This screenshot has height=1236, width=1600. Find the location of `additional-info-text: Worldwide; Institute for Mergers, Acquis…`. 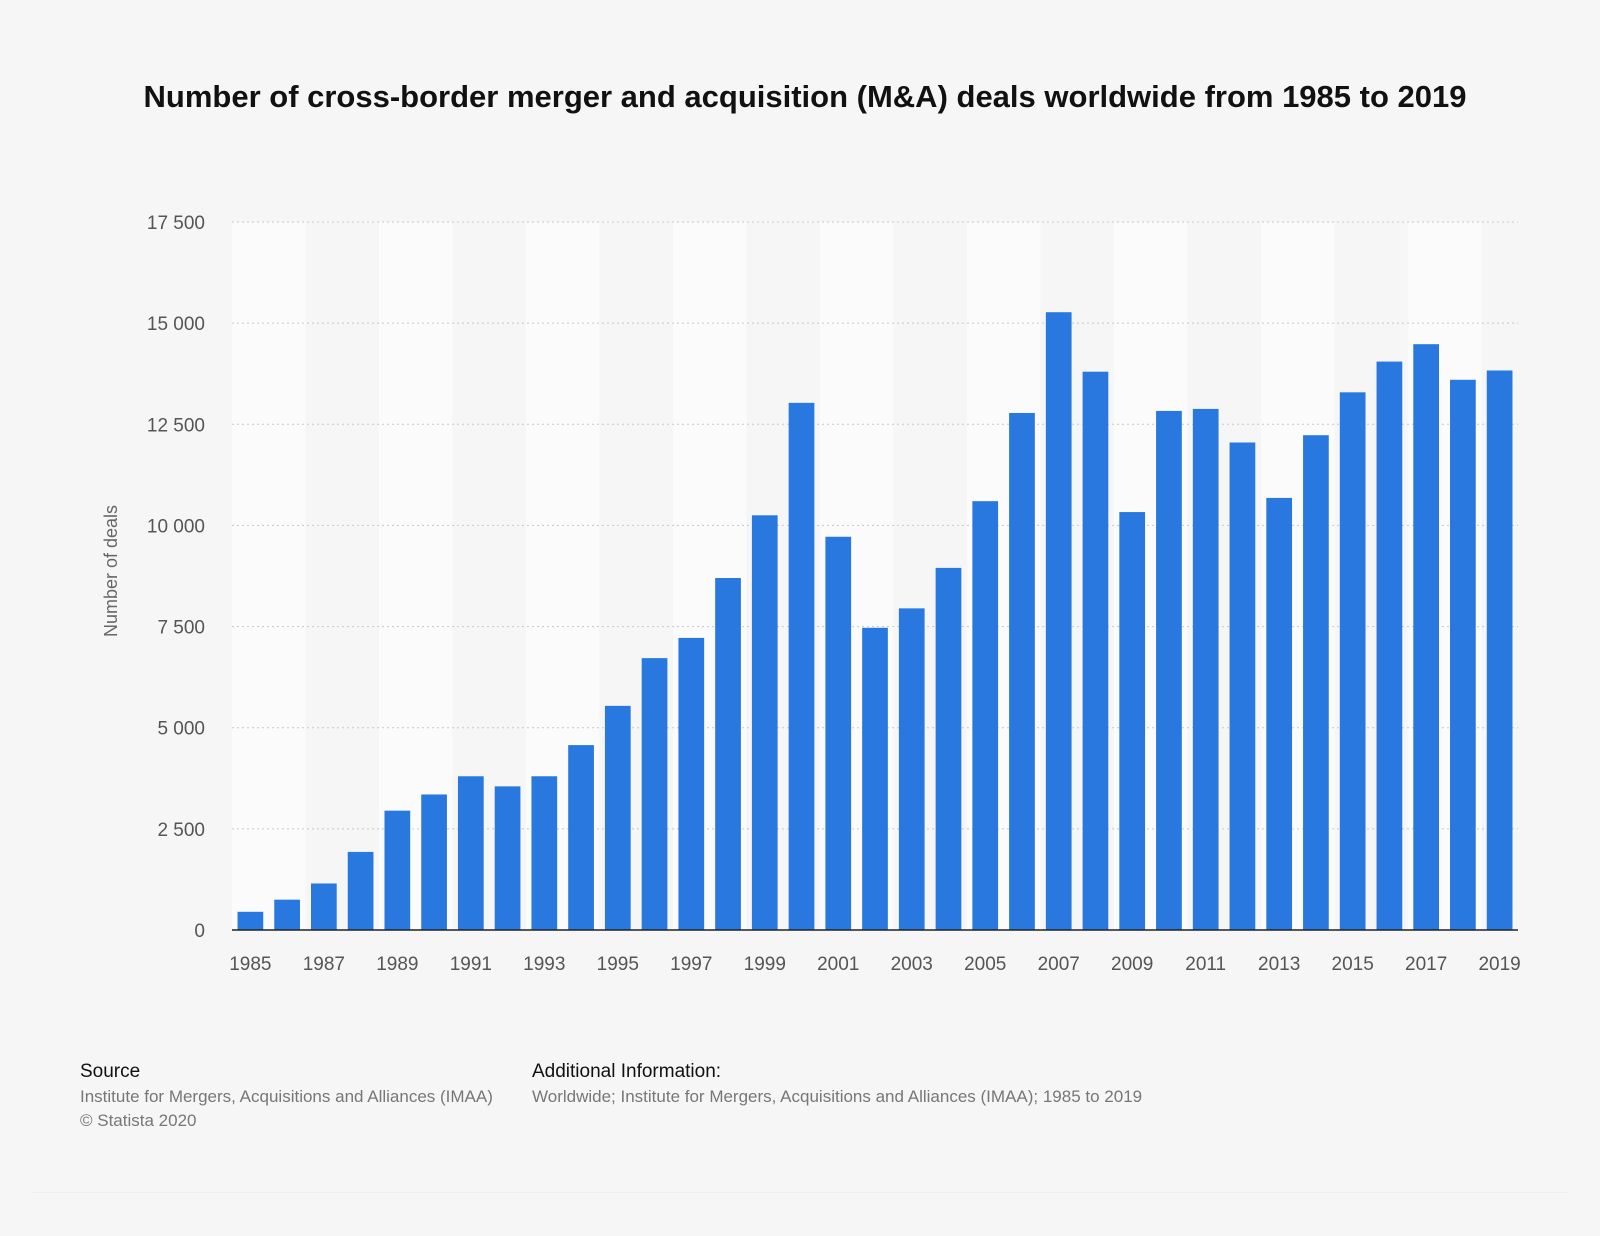

additional-info-text: Worldwide; Institute for Mergers, Acquis… is located at coordinates (837, 1096).